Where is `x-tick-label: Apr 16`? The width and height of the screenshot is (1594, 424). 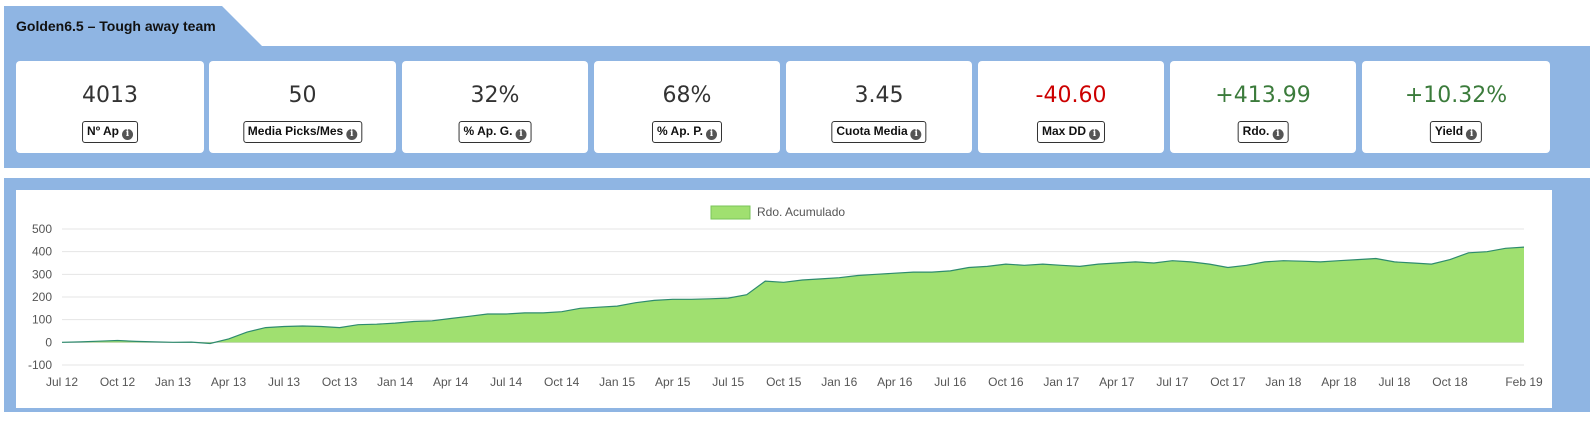 x-tick-label: Apr 16 is located at coordinates (895, 382).